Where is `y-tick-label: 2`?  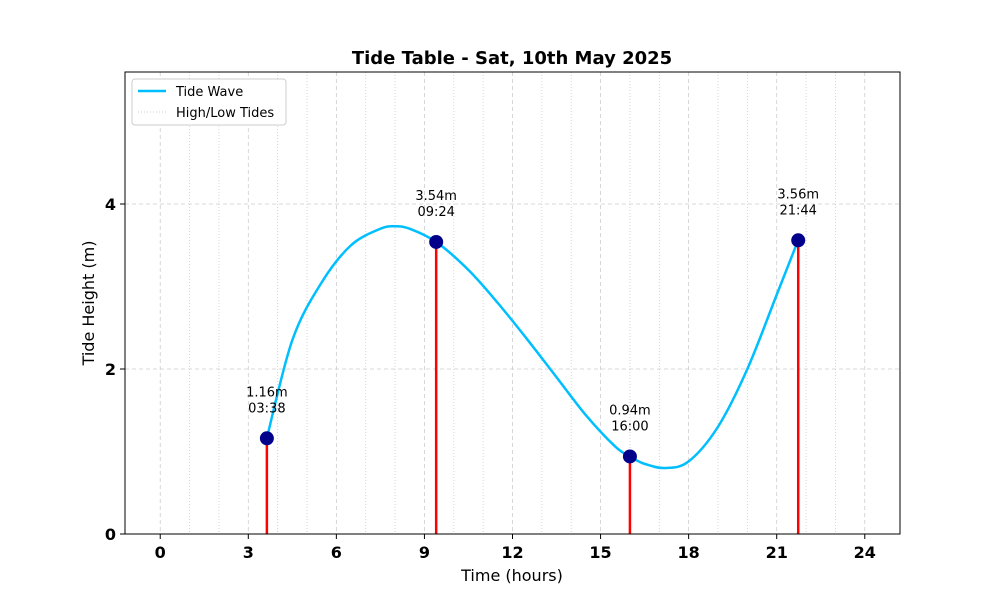 y-tick-label: 2 is located at coordinates (110, 369).